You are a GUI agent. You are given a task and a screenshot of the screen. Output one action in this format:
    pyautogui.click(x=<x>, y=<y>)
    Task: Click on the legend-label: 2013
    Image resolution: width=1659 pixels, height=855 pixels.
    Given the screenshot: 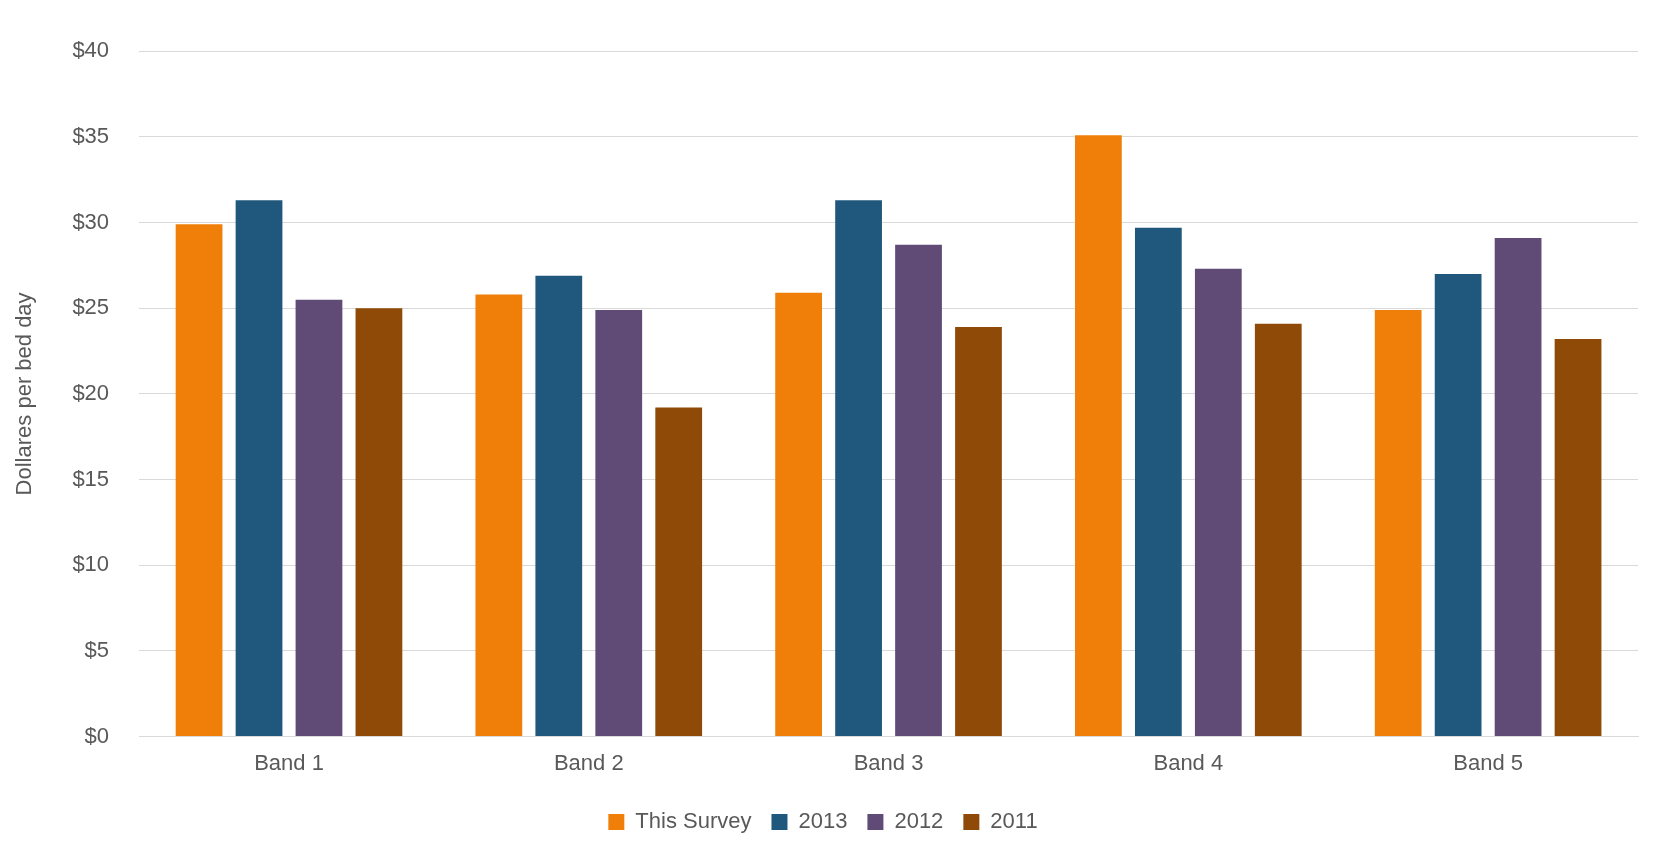 What is the action you would take?
    pyautogui.click(x=823, y=821)
    